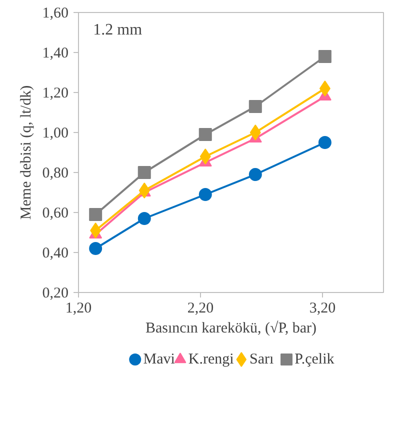 The height and width of the screenshot is (435, 420). I want to click on legend-label: Mavi, so click(159, 360).